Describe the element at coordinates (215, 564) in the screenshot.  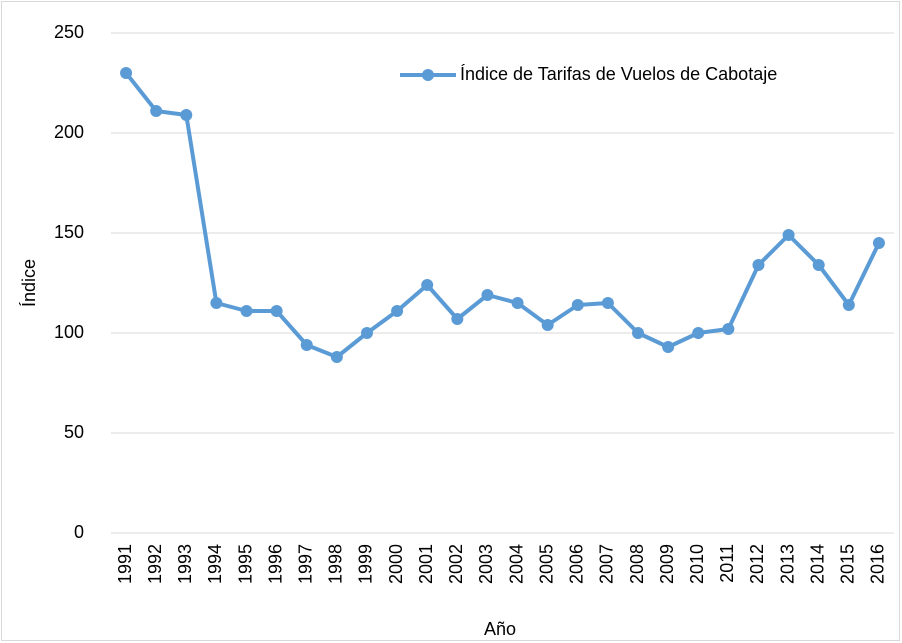
I see `x-tick-label: 1994` at that location.